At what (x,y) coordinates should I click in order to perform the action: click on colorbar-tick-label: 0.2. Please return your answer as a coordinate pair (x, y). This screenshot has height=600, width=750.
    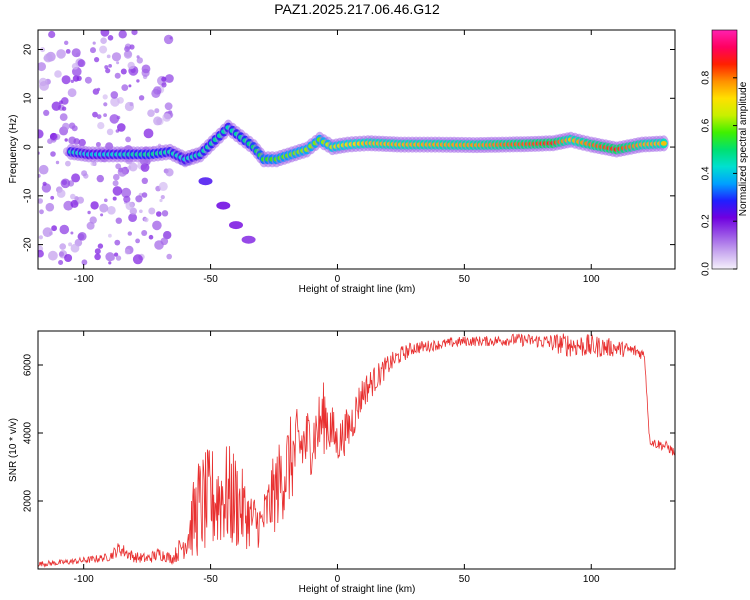
    Looking at the image, I should click on (706, 221).